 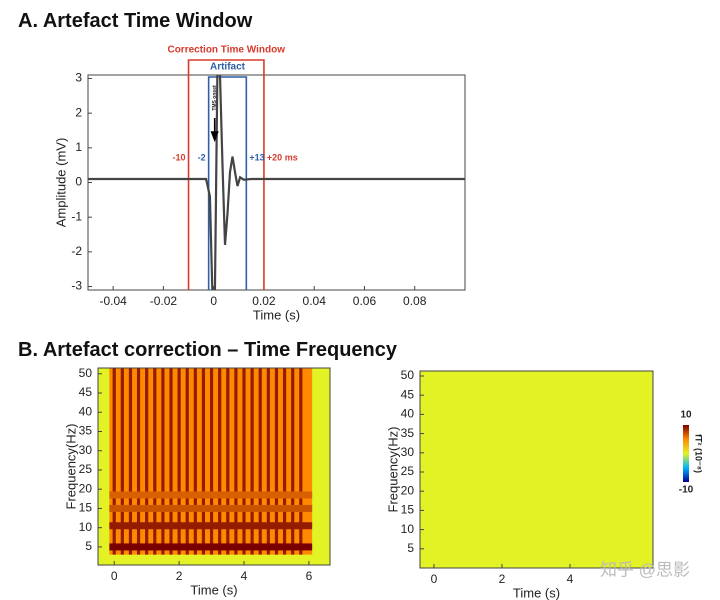 What do you see at coordinates (76, 286) in the screenshot?
I see `y-tick-label: -3` at bounding box center [76, 286].